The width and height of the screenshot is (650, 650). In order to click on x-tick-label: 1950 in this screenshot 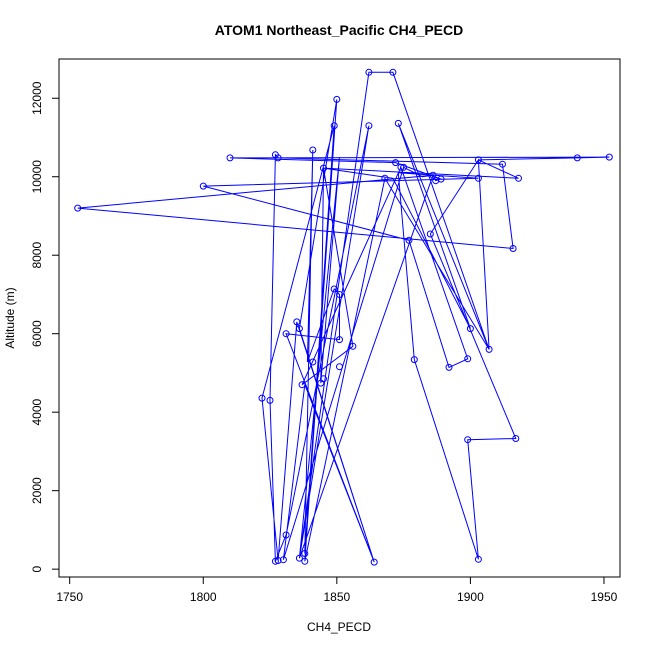, I will do `click(604, 597)`.